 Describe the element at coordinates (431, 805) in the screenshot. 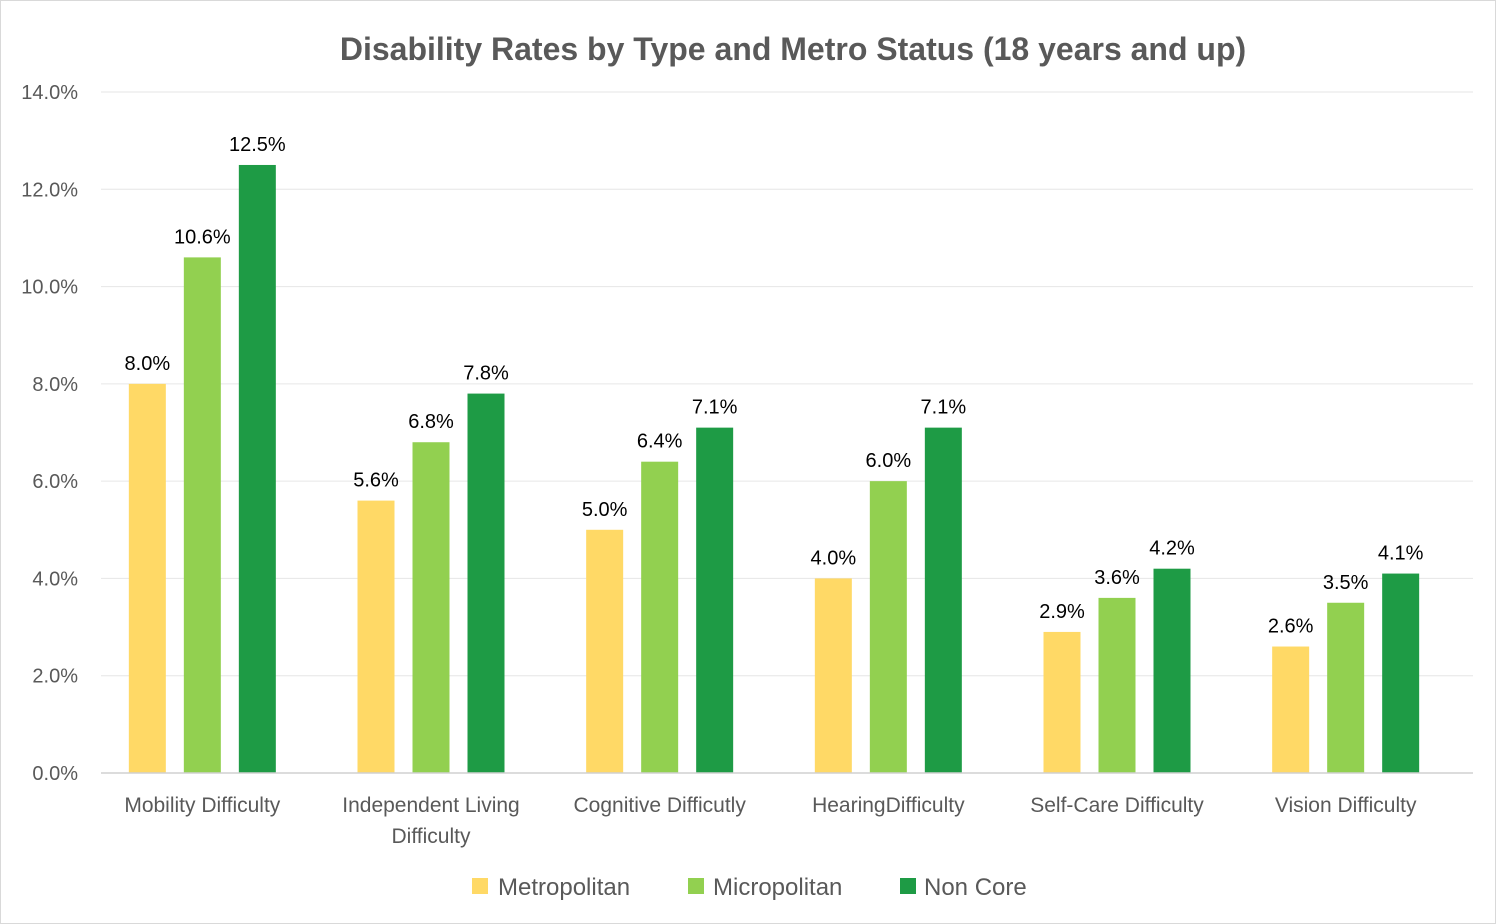

I see `category-label: Independent Living` at that location.